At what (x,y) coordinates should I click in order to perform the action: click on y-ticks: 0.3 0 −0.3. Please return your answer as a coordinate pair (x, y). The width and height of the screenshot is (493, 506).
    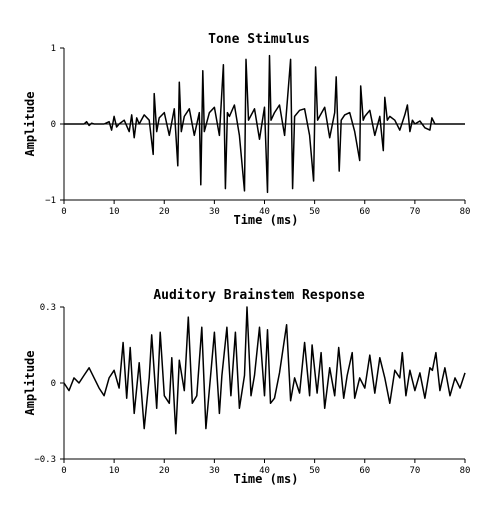
    Looking at the image, I should click on (49, 384).